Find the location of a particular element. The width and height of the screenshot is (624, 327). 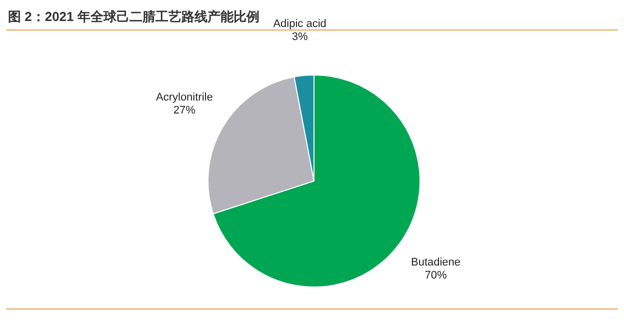

slice-label: Adipic acid is located at coordinates (299, 24).